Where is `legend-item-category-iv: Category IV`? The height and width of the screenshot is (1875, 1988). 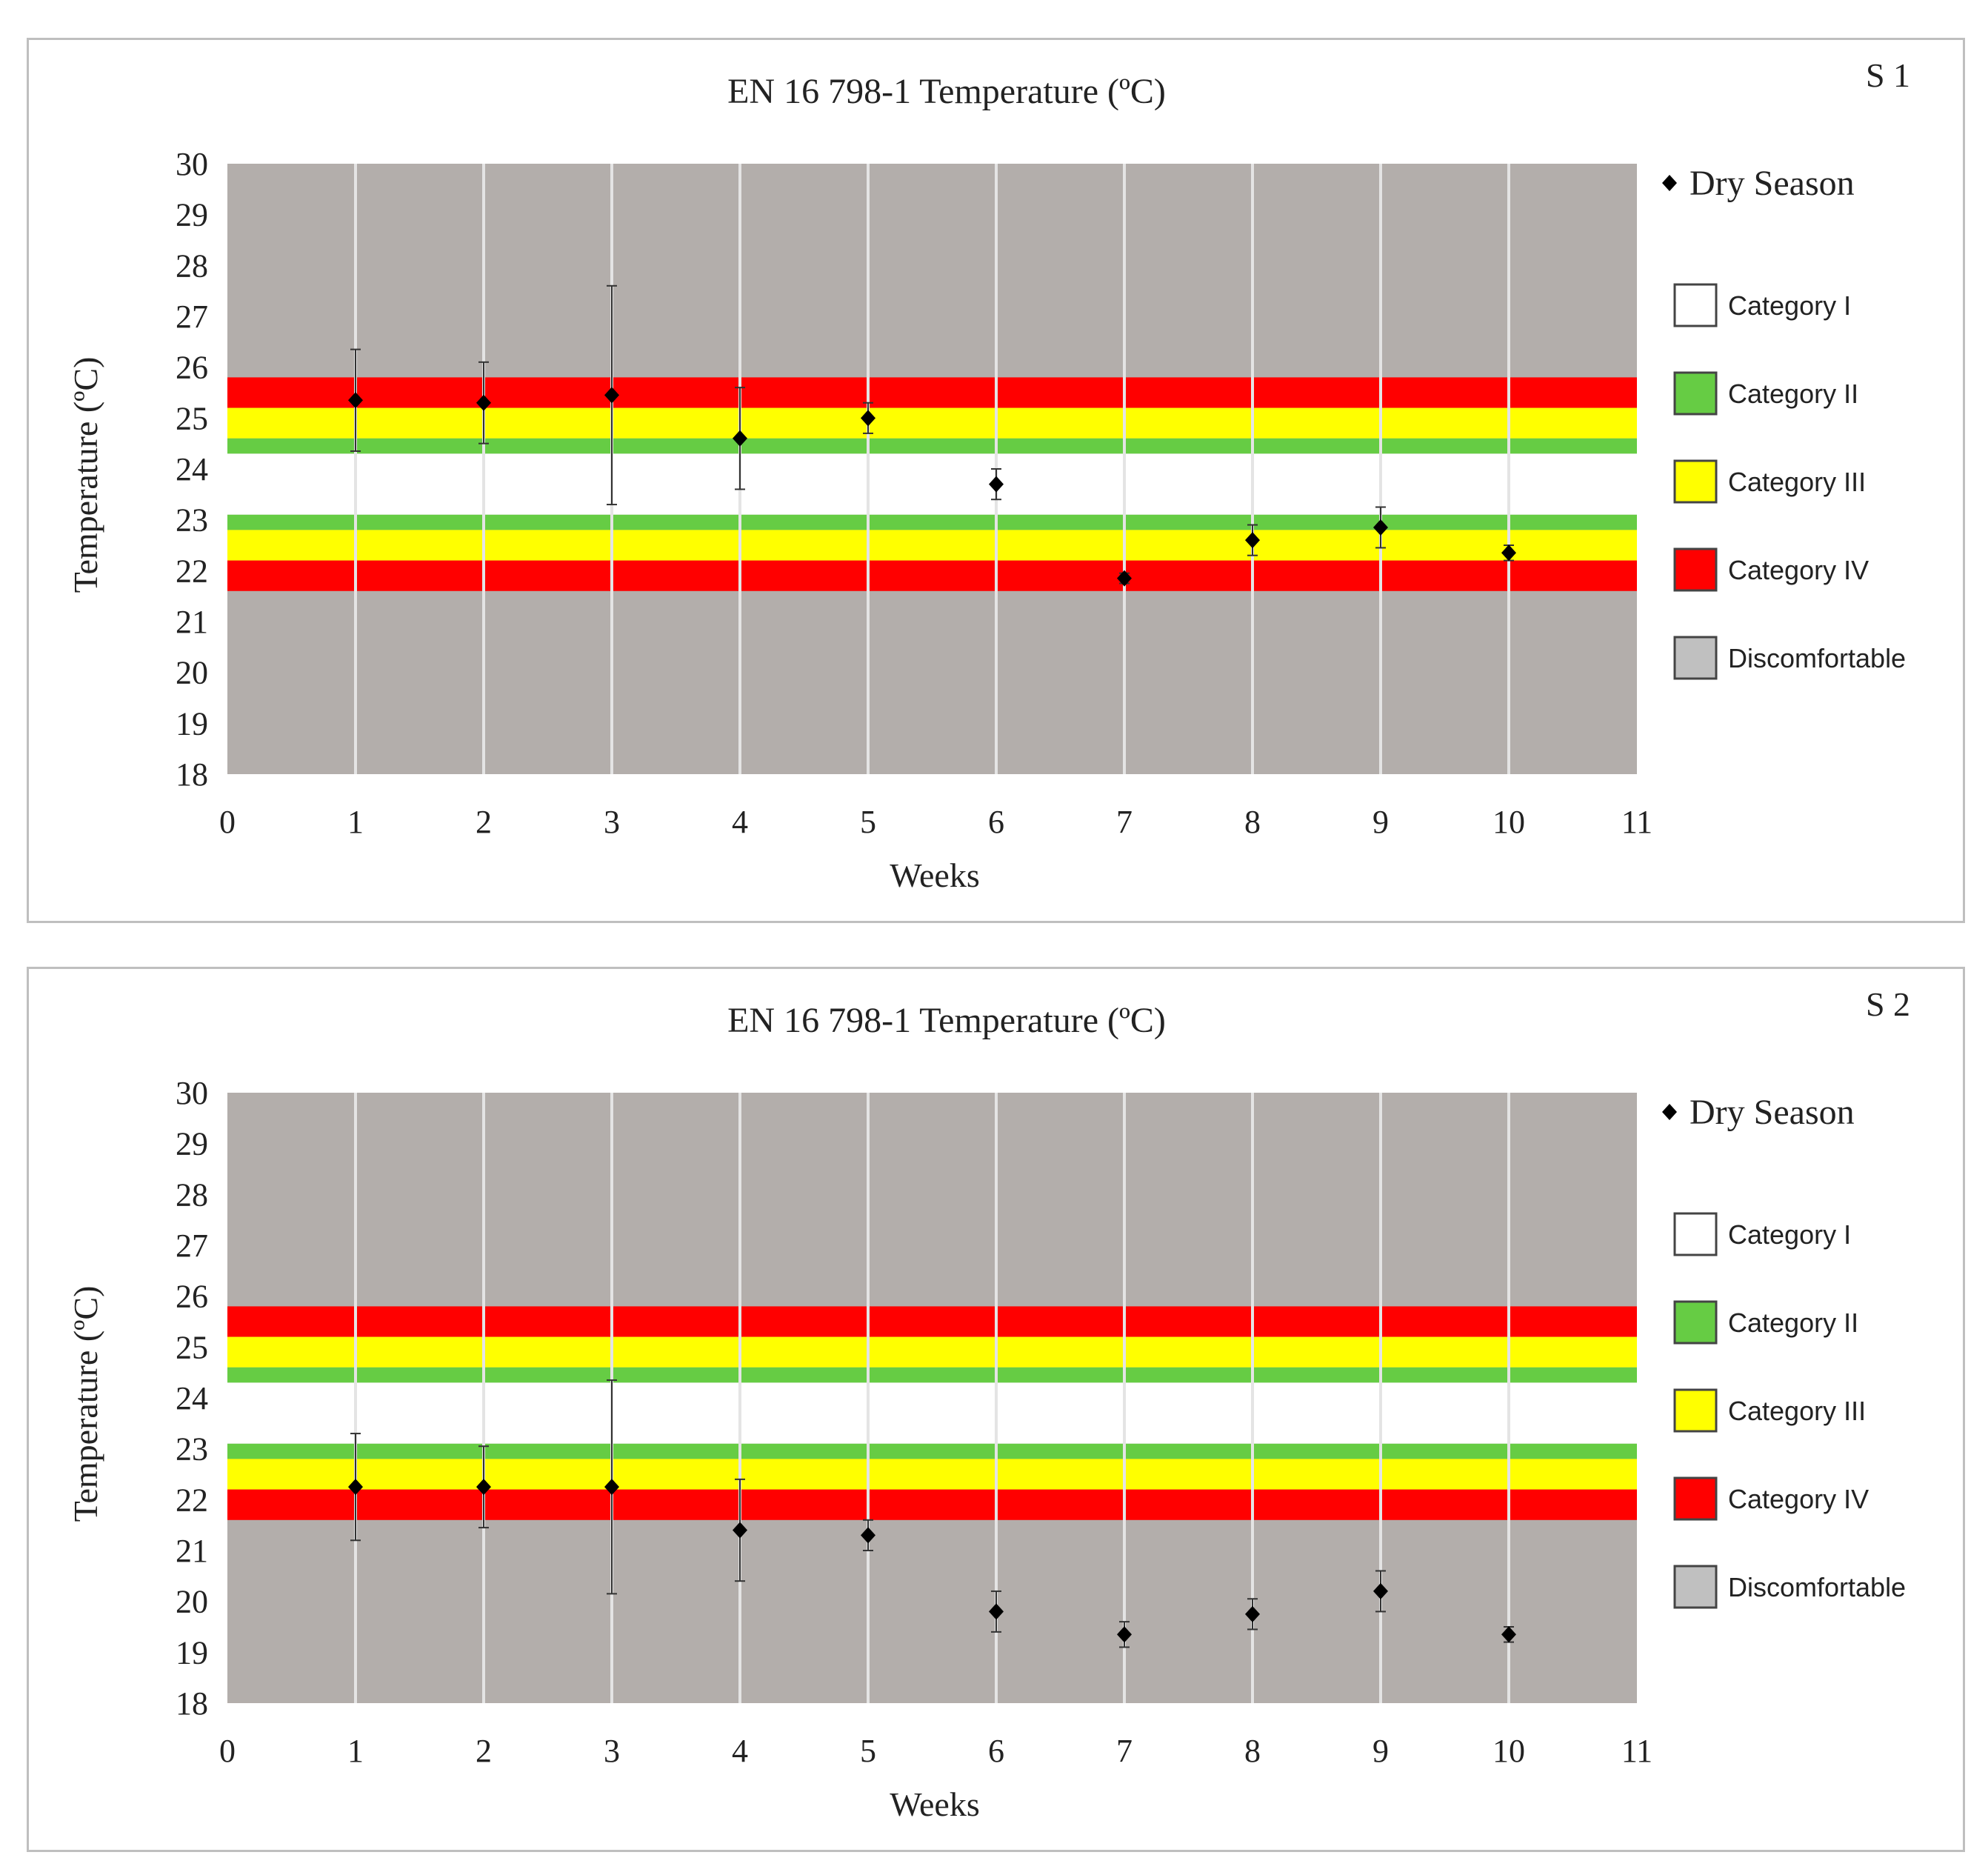
legend-item-category-iv: Category IV is located at coordinates (1771, 569).